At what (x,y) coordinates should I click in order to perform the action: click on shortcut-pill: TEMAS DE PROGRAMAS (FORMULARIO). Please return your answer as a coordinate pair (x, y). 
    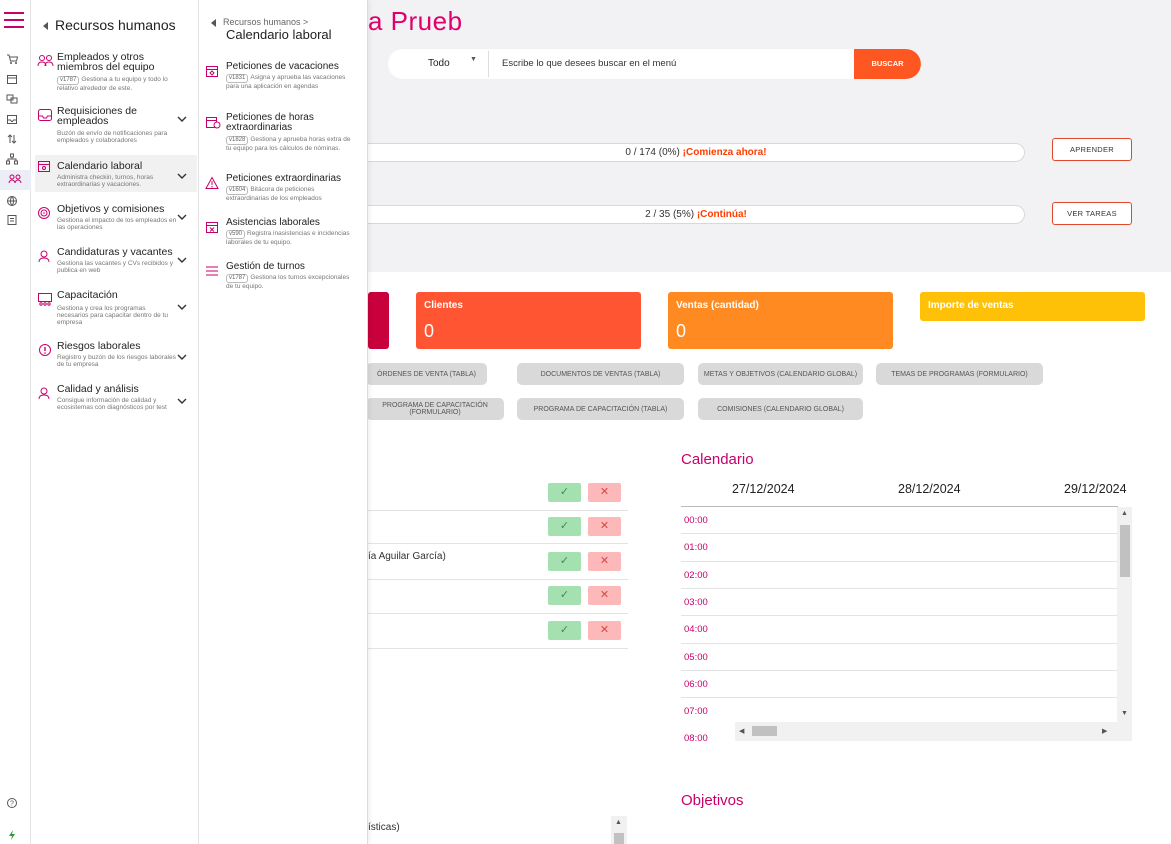
    Looking at the image, I should click on (959, 374).